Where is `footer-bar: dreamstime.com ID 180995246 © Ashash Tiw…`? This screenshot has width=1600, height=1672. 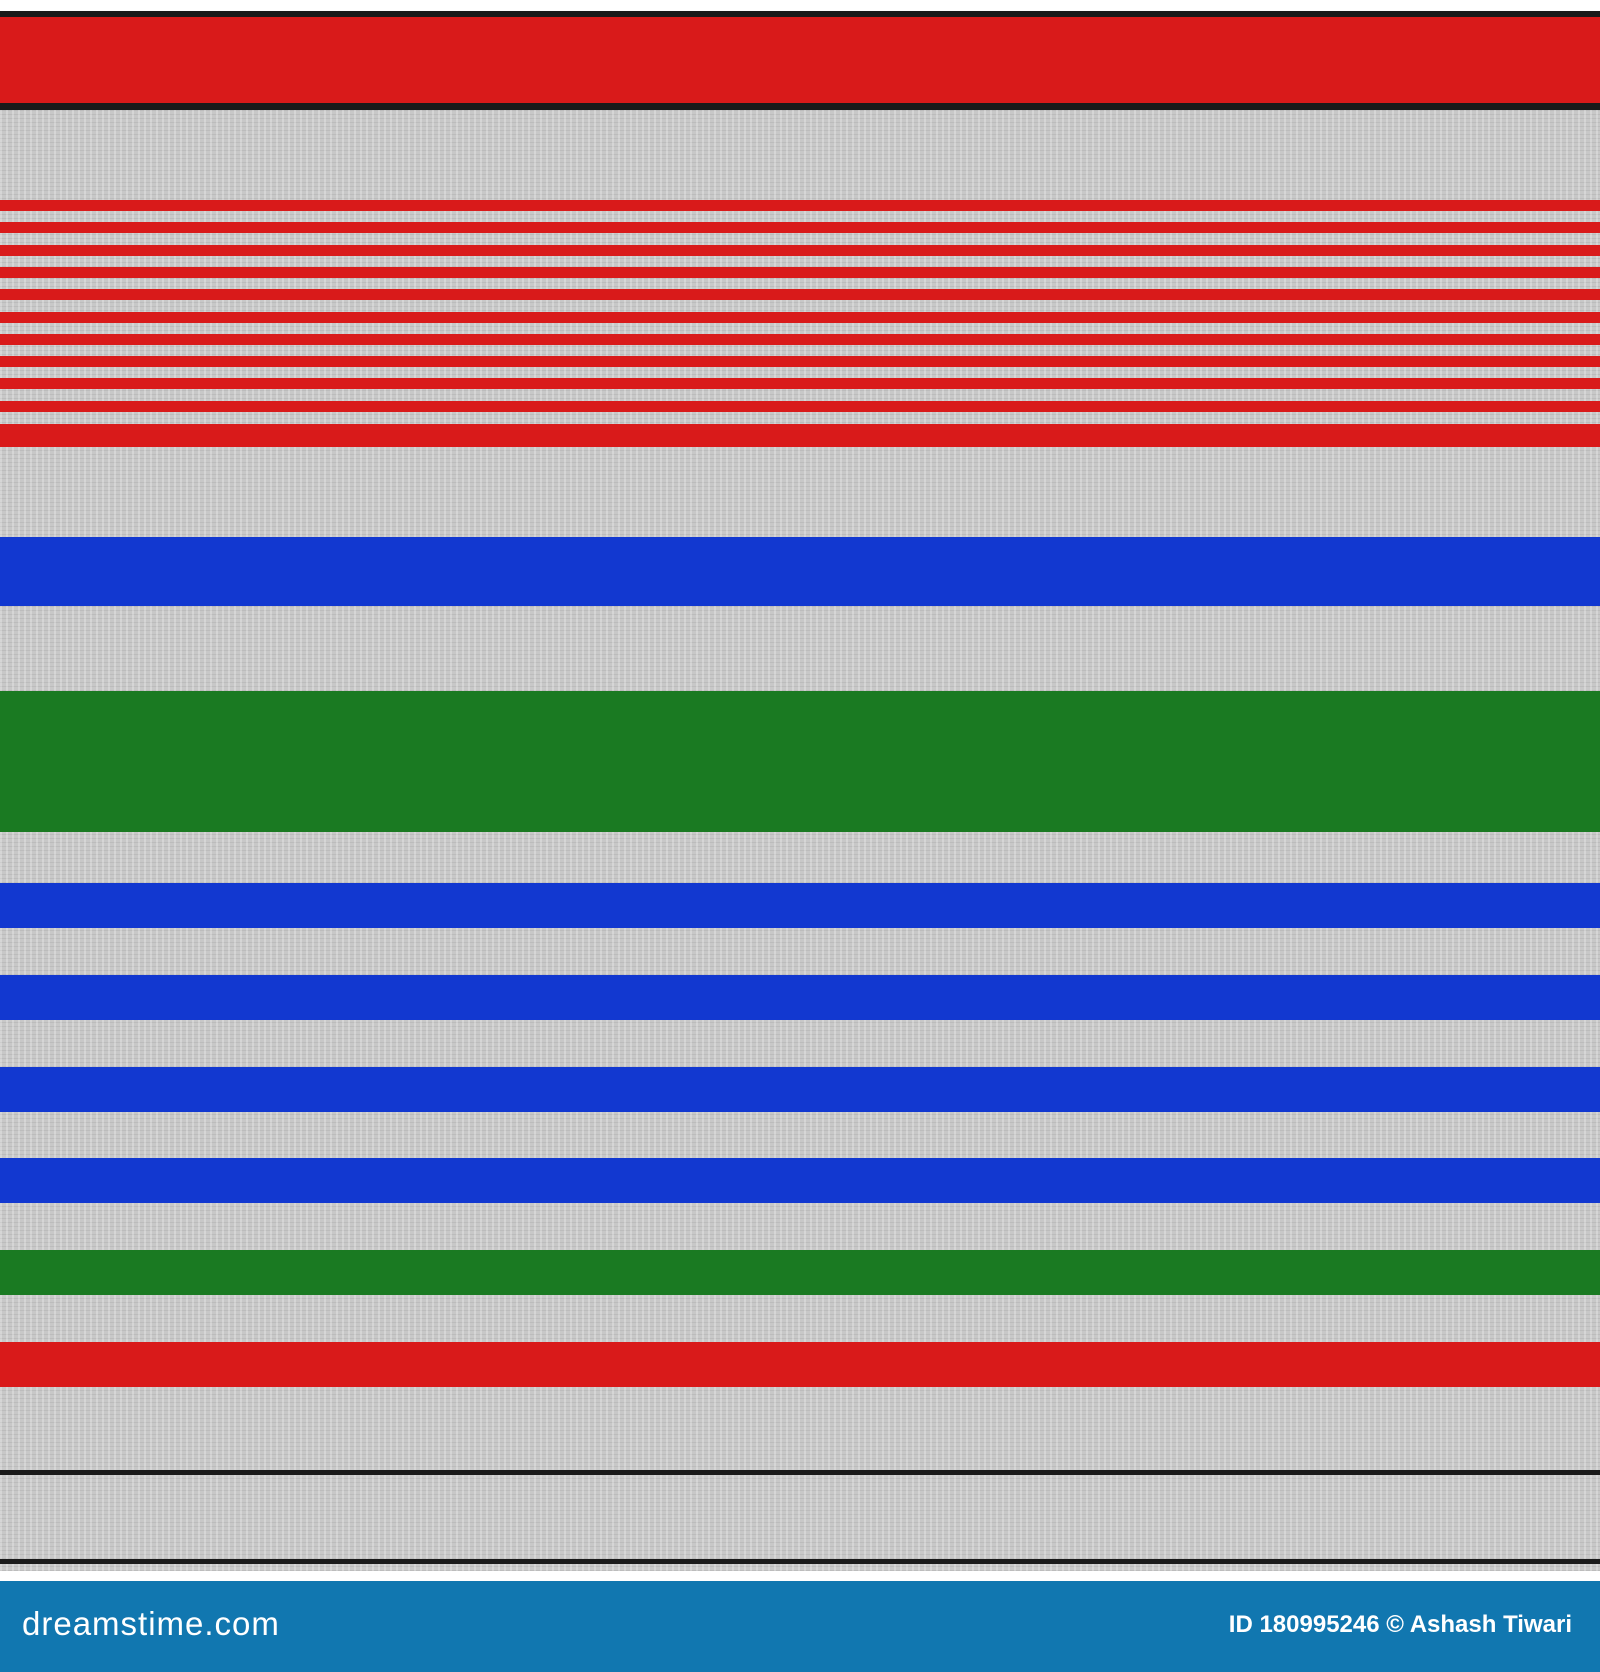 footer-bar: dreamstime.com ID 180995246 © Ashash Tiw… is located at coordinates (800, 1626).